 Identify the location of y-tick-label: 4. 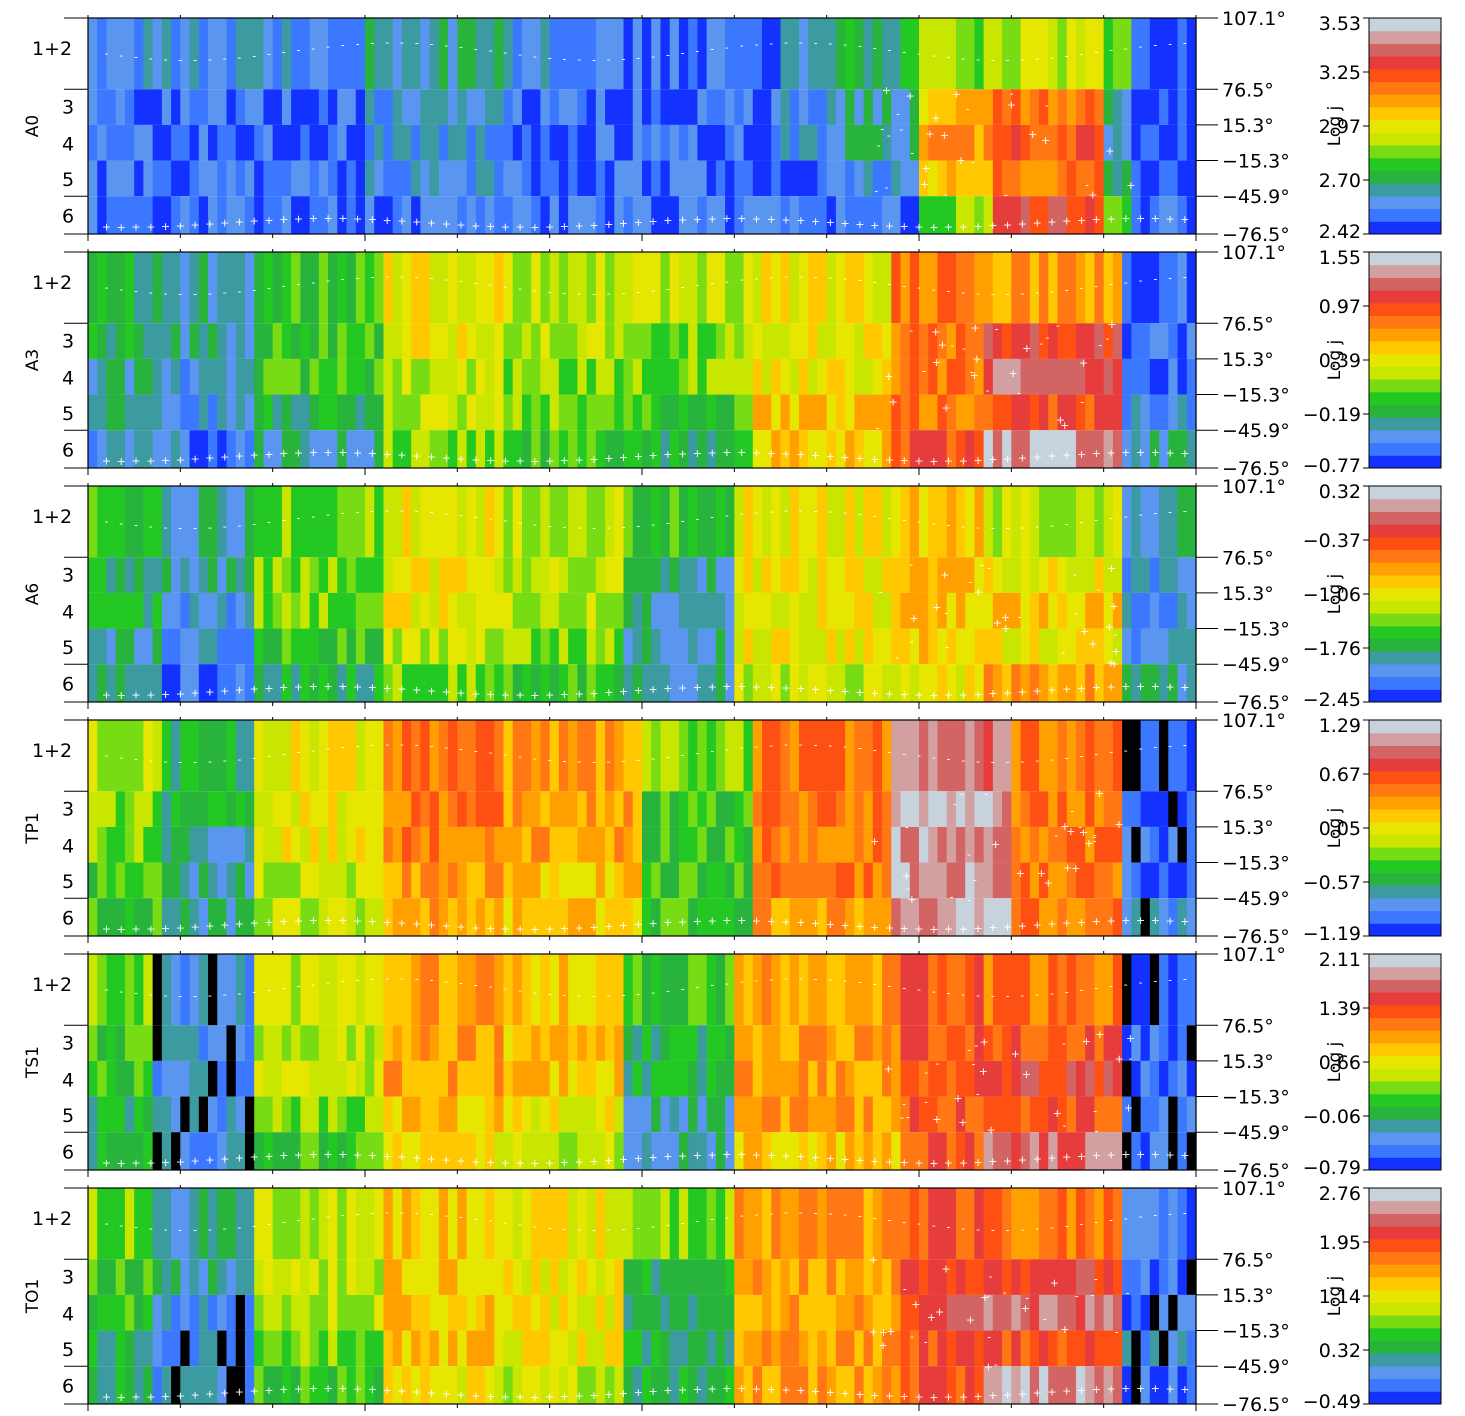
(68, 144).